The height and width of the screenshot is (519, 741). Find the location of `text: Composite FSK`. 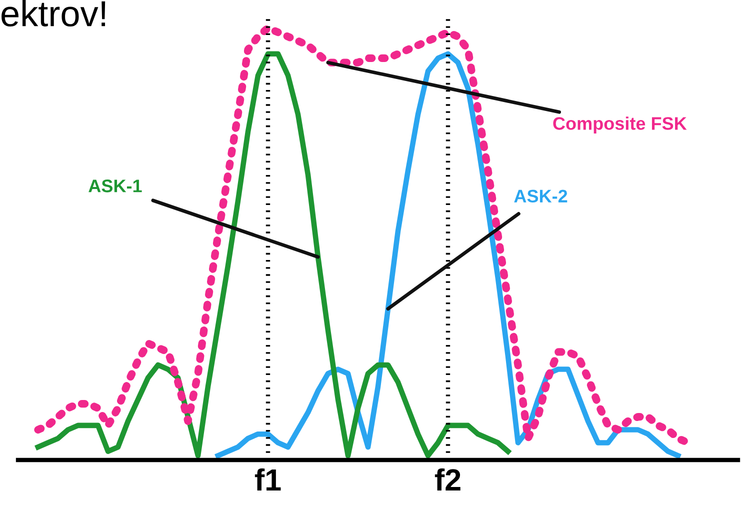

text: Composite FSK is located at coordinates (620, 125).